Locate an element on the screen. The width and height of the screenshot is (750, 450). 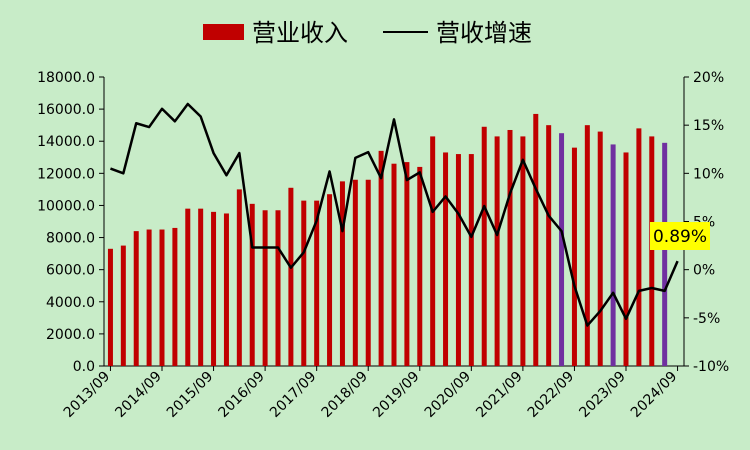
left-tick-label: 16000.0 is located at coordinates (66, 110).